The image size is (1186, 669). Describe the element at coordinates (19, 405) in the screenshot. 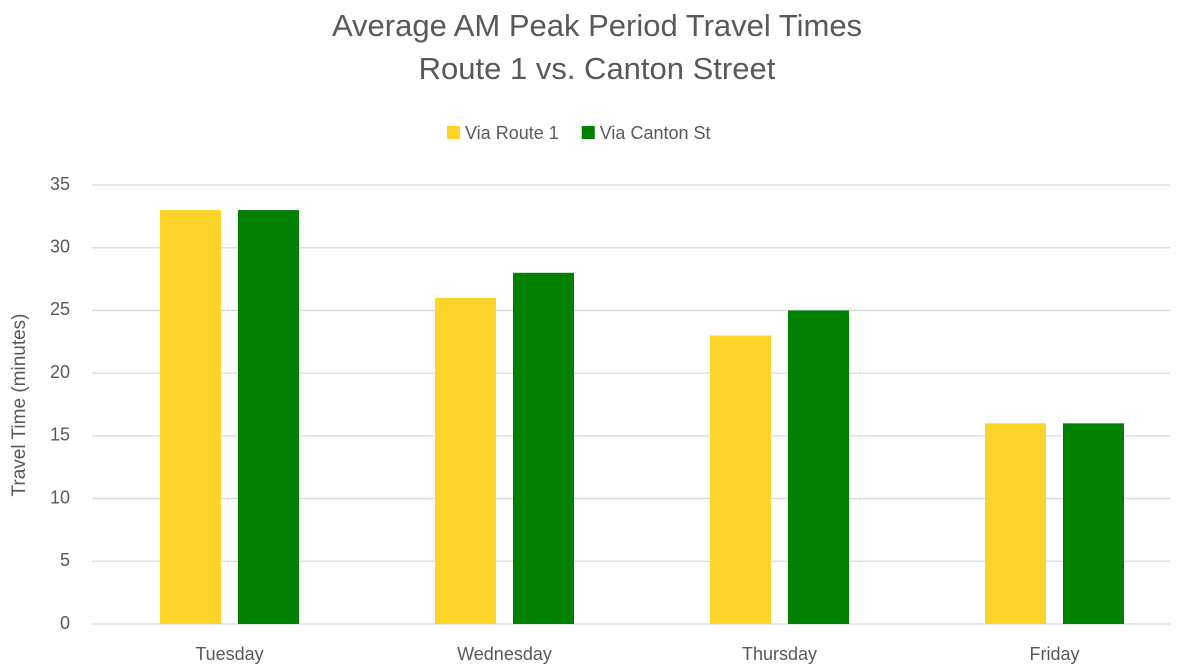

I see `y-axis-label: Travel Time (minutes)` at that location.